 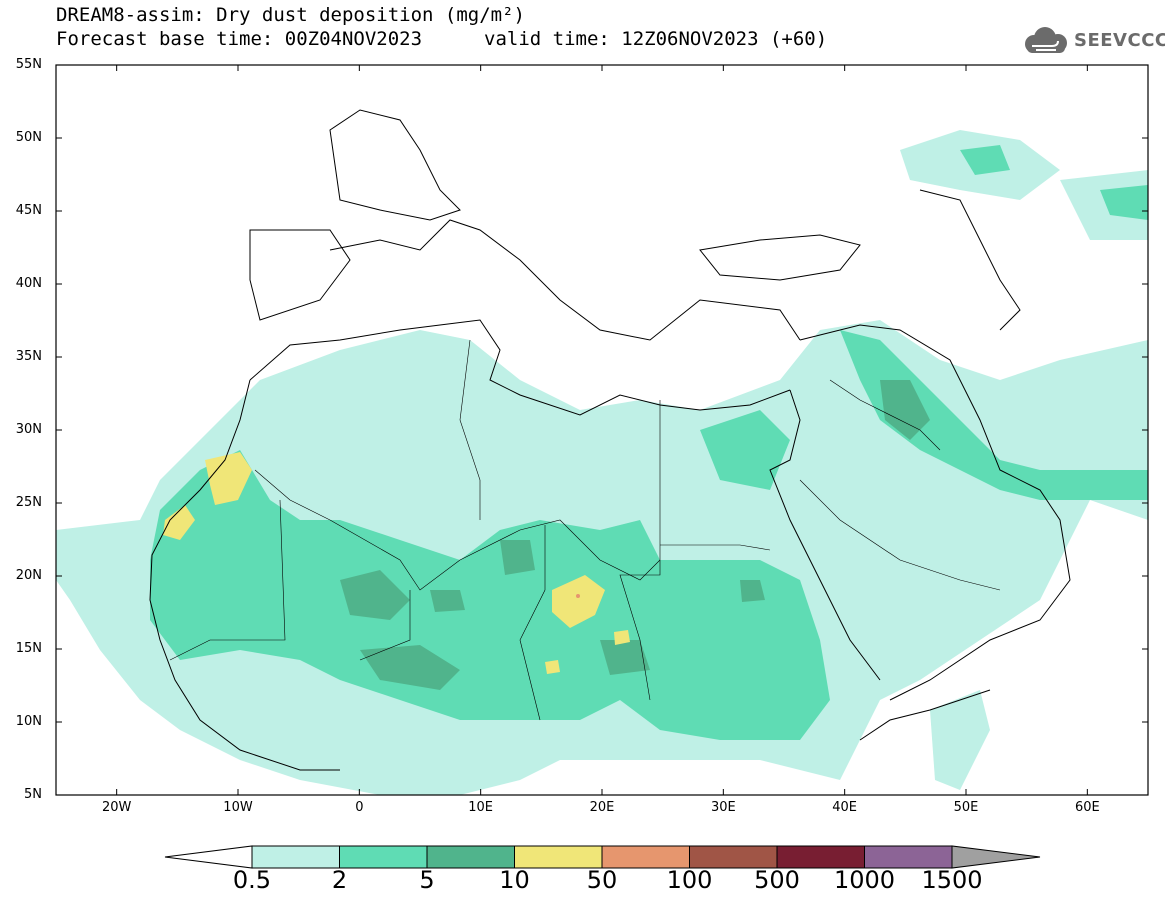 I want to click on lon-tick-label: 60E, so click(x=1087, y=807).